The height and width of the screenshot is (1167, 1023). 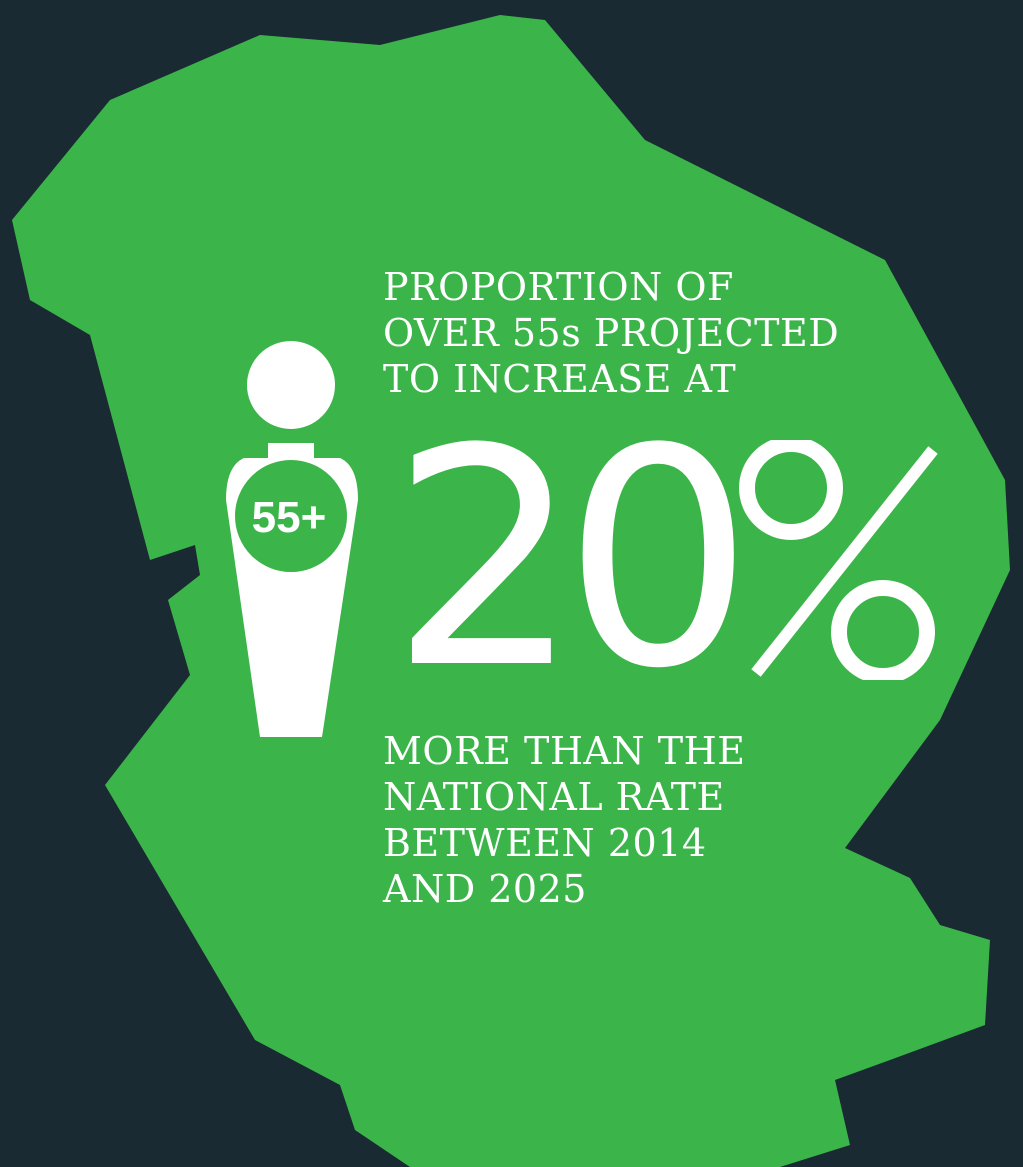 I want to click on intro-line-3: TO INCREASE AT, so click(x=560, y=379).